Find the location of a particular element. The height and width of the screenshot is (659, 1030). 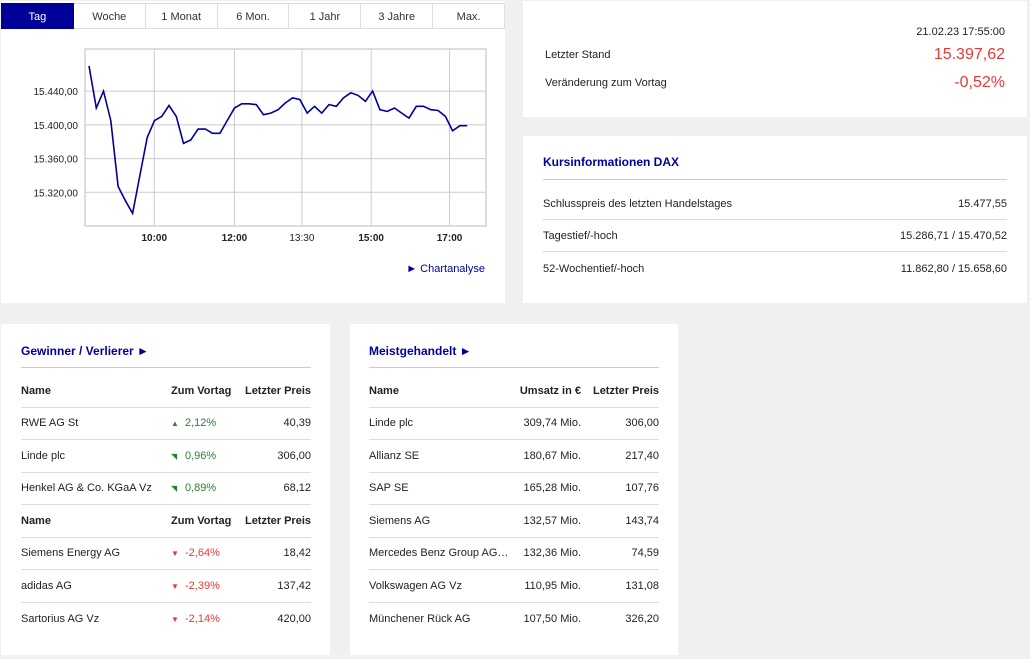

umsatz-cell: 107,50 Mio. is located at coordinates (552, 618).